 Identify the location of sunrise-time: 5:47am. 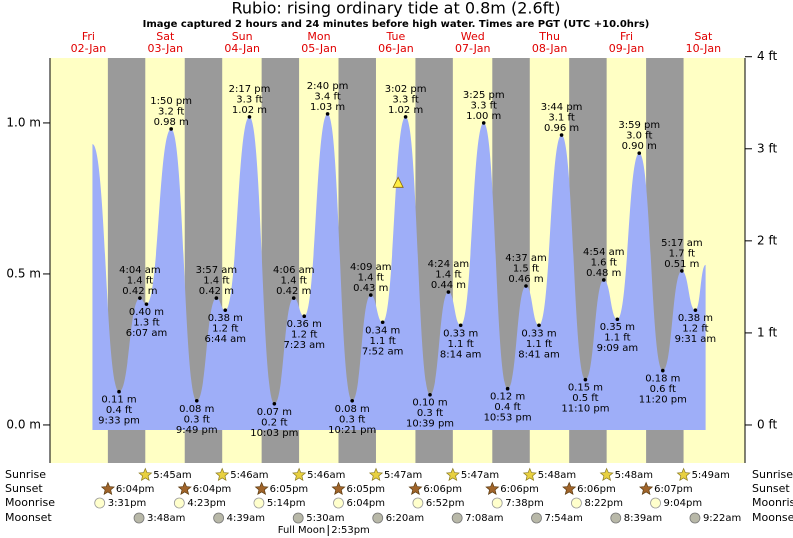
(480, 475).